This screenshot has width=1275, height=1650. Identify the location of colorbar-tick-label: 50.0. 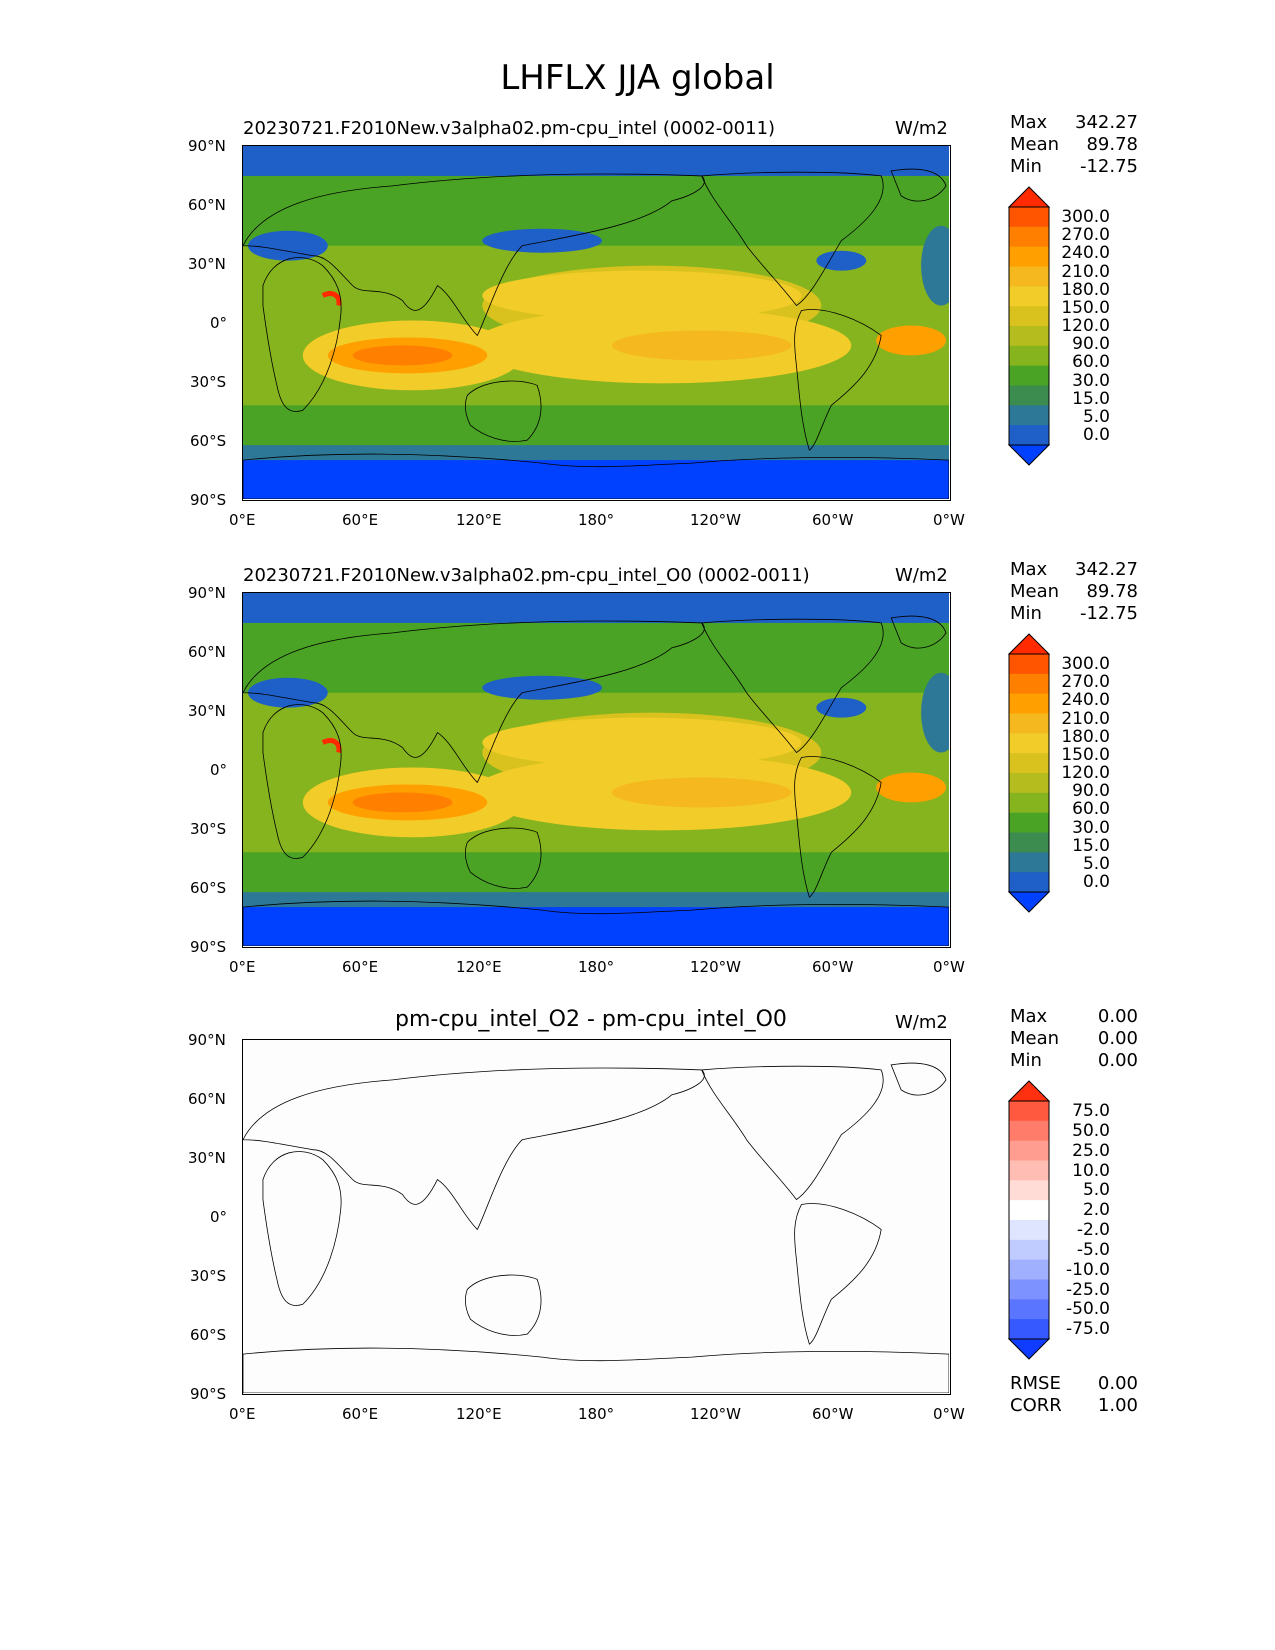
(1091, 1130).